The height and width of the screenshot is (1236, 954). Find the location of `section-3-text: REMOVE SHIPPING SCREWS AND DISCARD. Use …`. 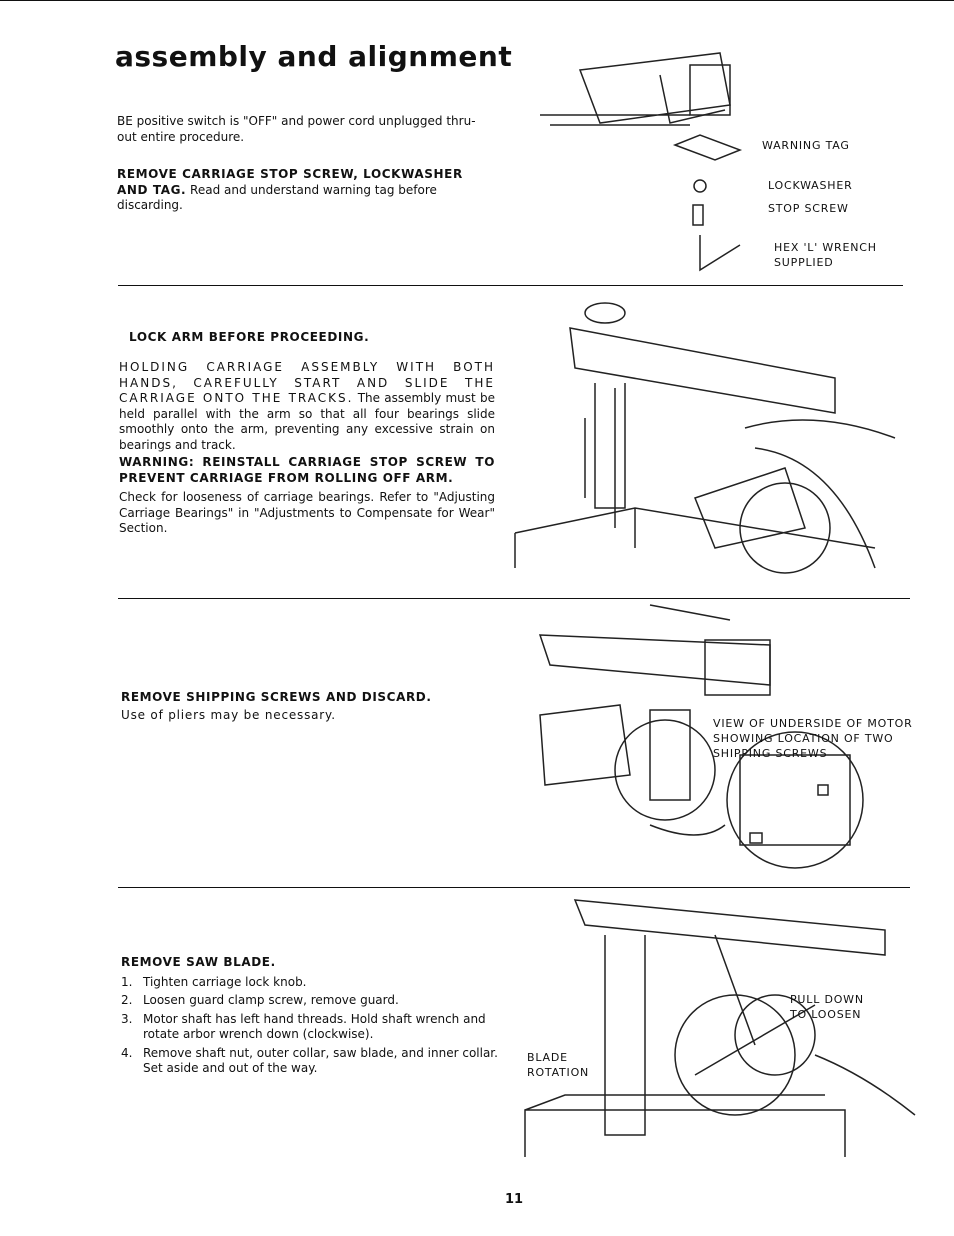

section-3-text: REMOVE SHIPPING SCREWS AND DISCARD. Use … is located at coordinates (276, 706).